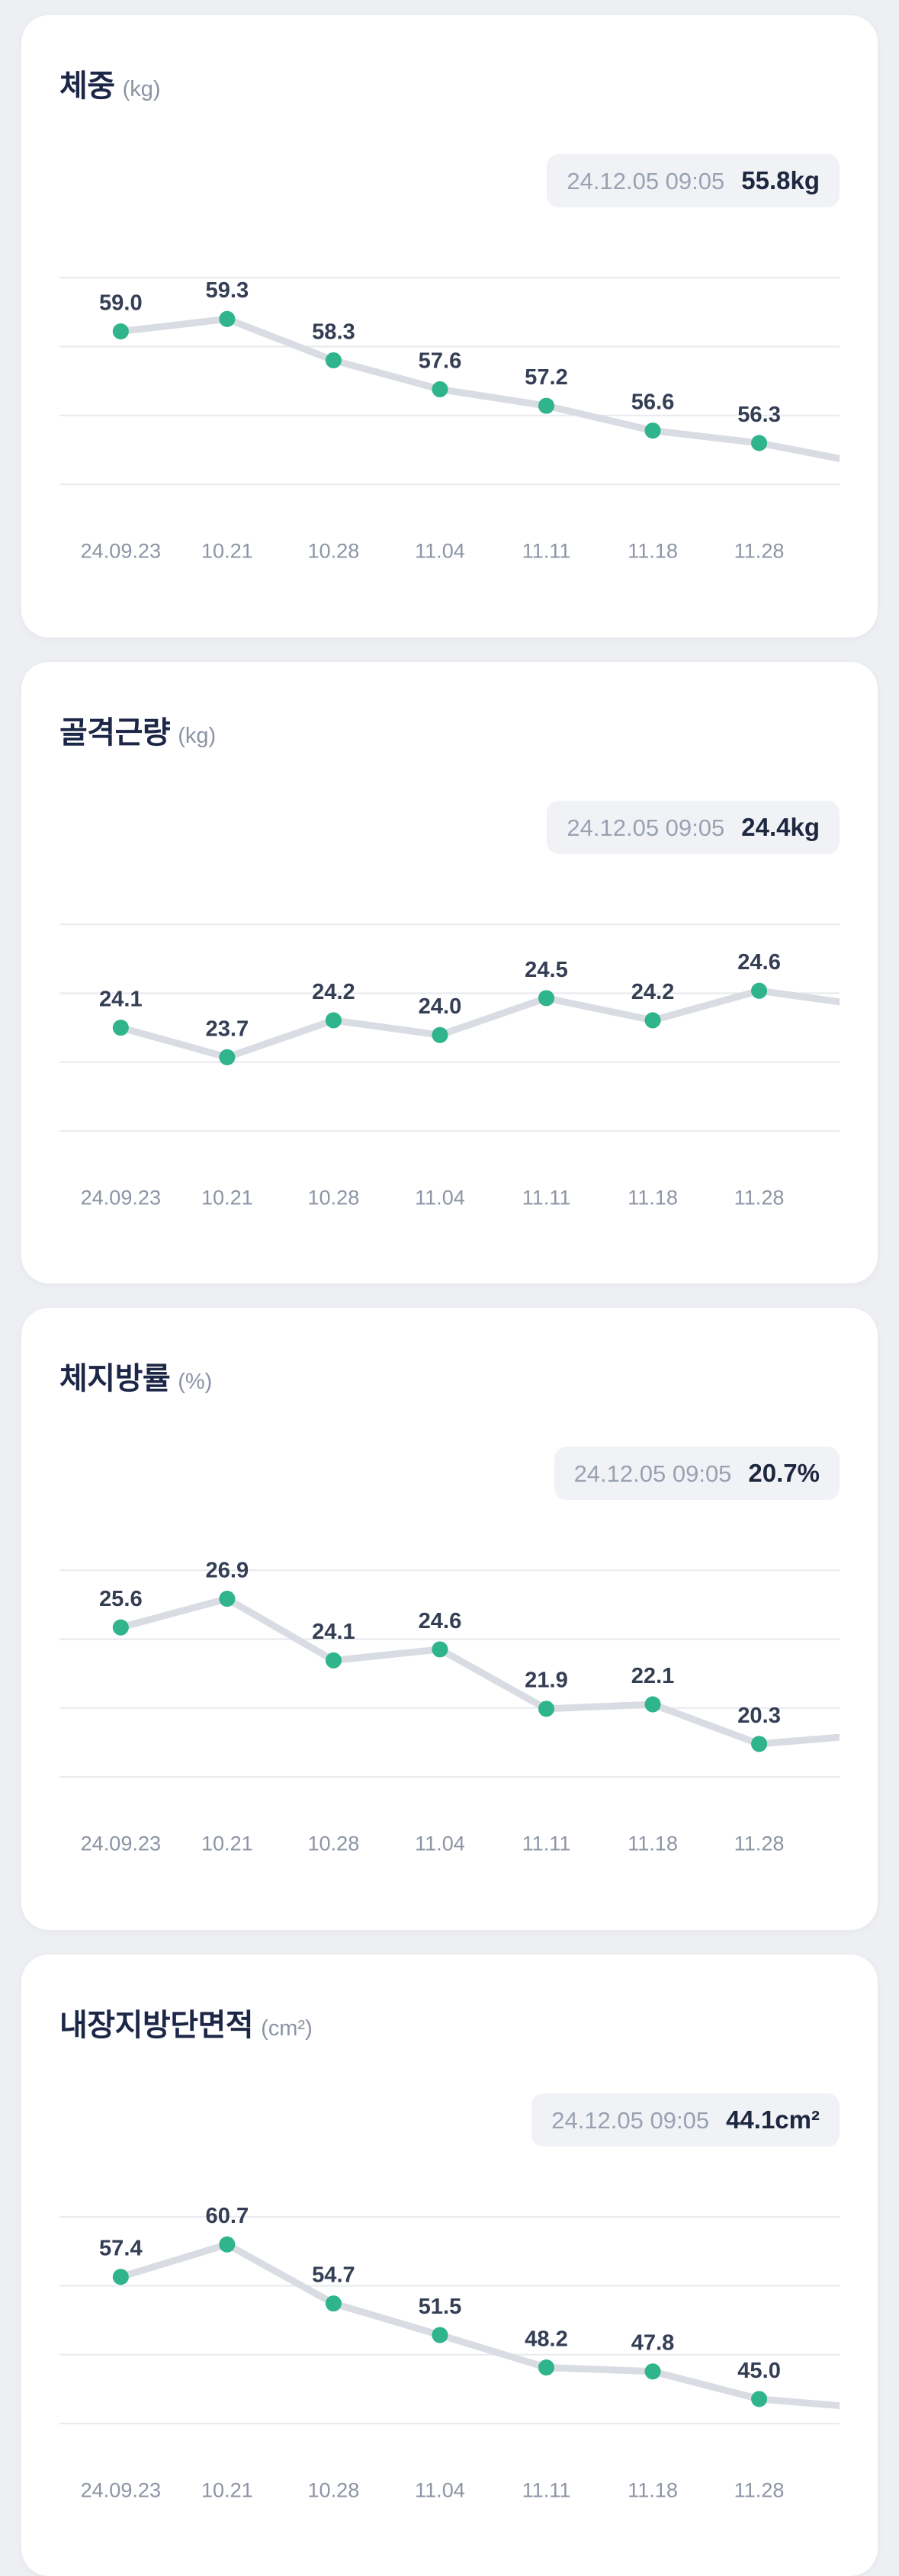 Image resolution: width=899 pixels, height=2576 pixels. What do you see at coordinates (784, 1473) in the screenshot?
I see `measurement-value: 20.7%` at bounding box center [784, 1473].